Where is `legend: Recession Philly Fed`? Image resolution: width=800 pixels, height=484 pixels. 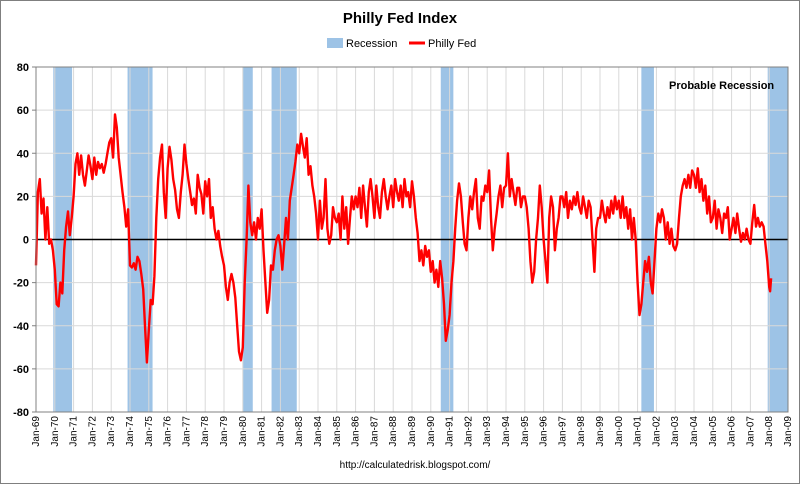 legend: Recession Philly Fed is located at coordinates (401, 44).